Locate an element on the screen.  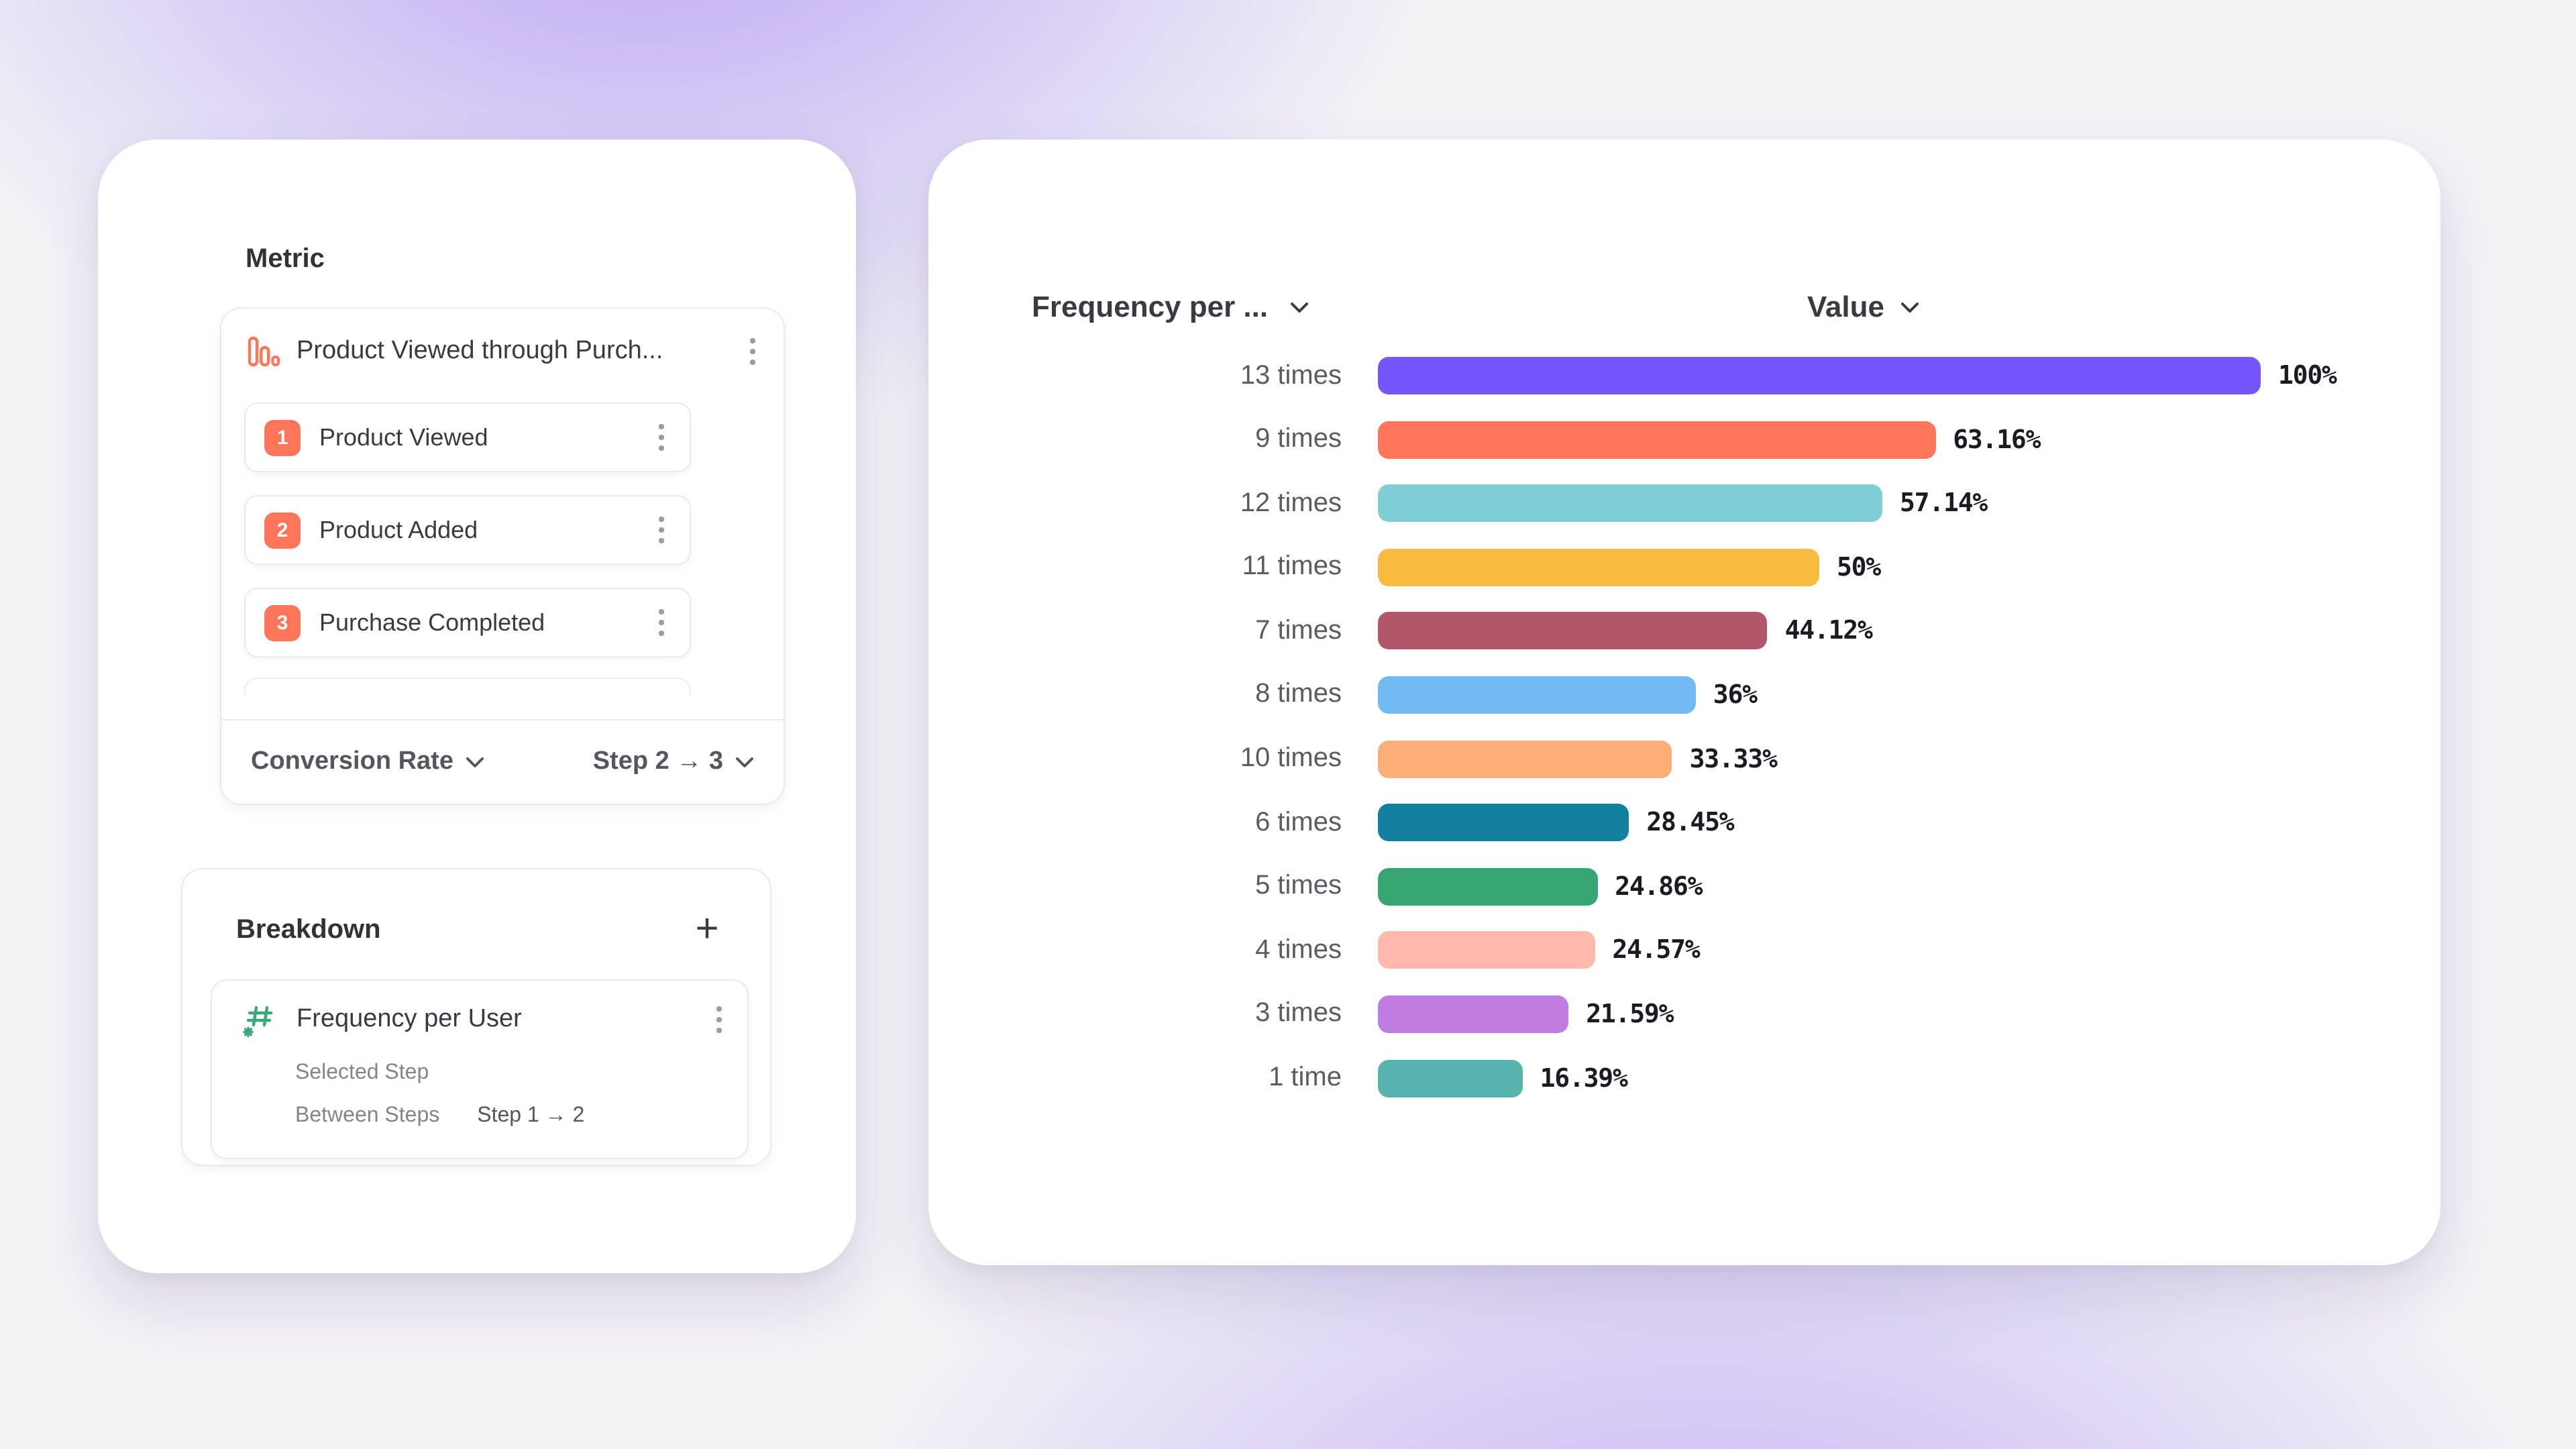
chart-row-label: 13 times is located at coordinates (1291, 375).